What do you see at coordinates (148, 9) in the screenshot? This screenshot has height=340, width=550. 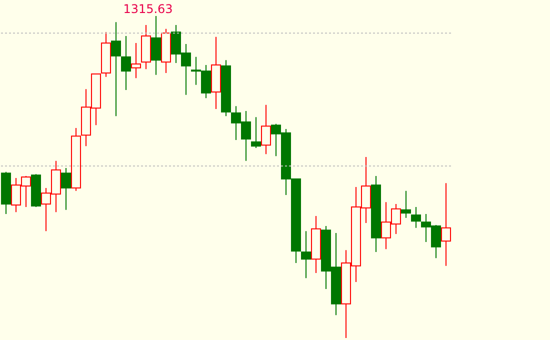 I see `annotation: 1315.63` at bounding box center [148, 9].